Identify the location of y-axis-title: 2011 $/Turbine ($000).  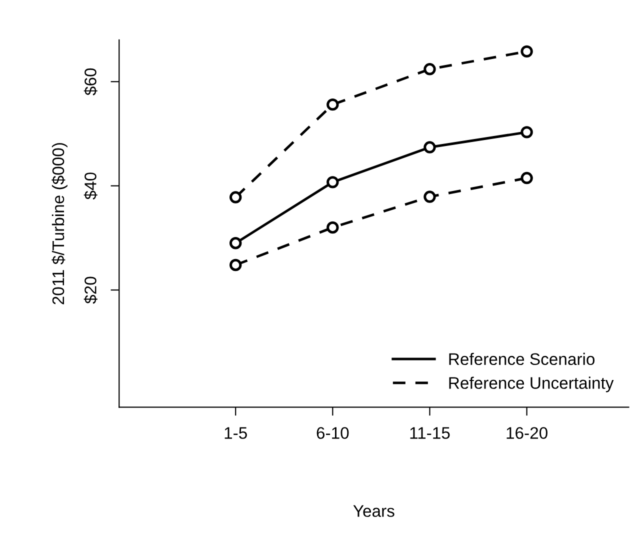
(60, 223).